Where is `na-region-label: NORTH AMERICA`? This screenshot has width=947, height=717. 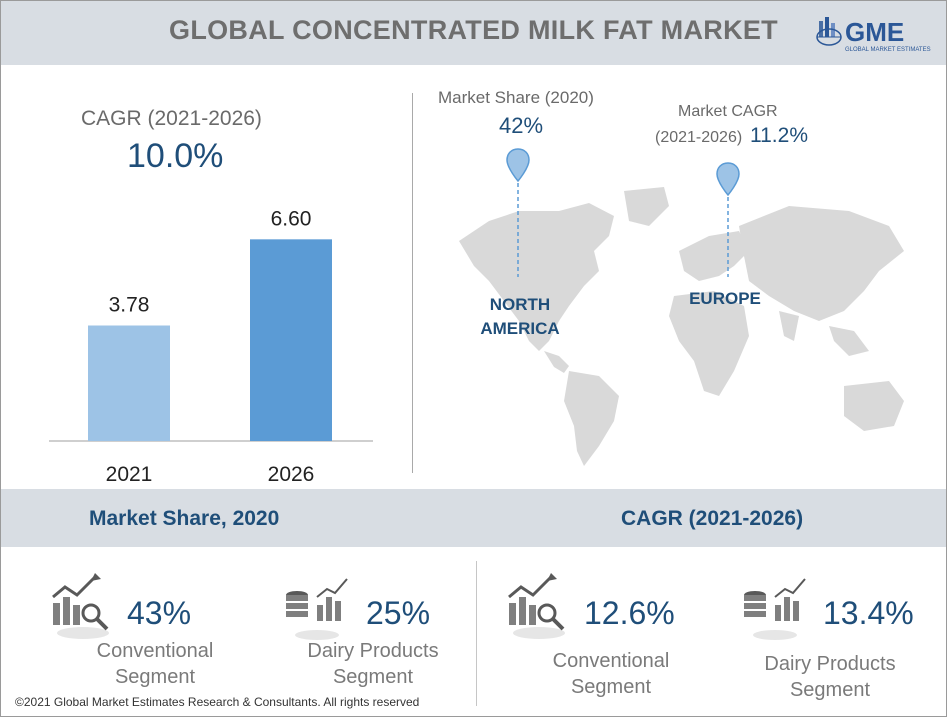 na-region-label: NORTH AMERICA is located at coordinates (520, 317).